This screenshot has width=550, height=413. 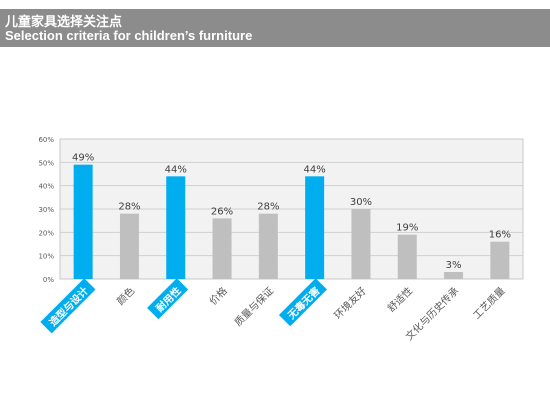 What do you see at coordinates (222, 211) in the screenshot?
I see `data-label: 26%` at bounding box center [222, 211].